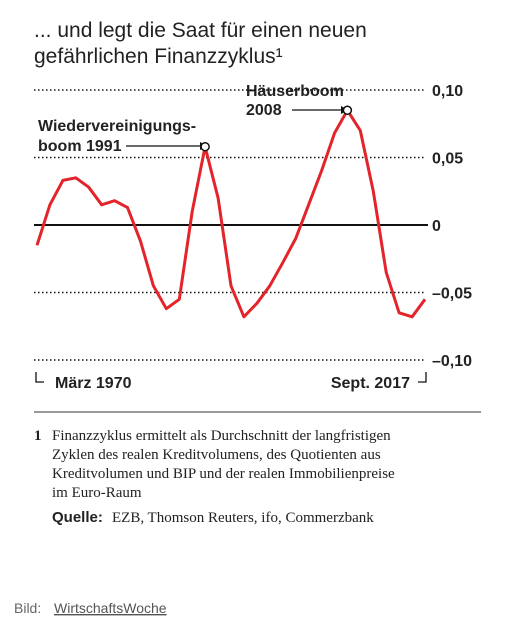 The width and height of the screenshot is (515, 640). Describe the element at coordinates (97, 493) in the screenshot. I see `footnote-line: im Euro-Raum` at that location.